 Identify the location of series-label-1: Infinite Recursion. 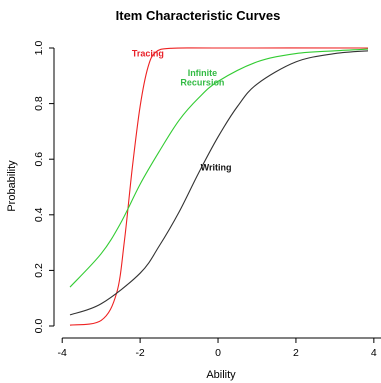
(202, 77).